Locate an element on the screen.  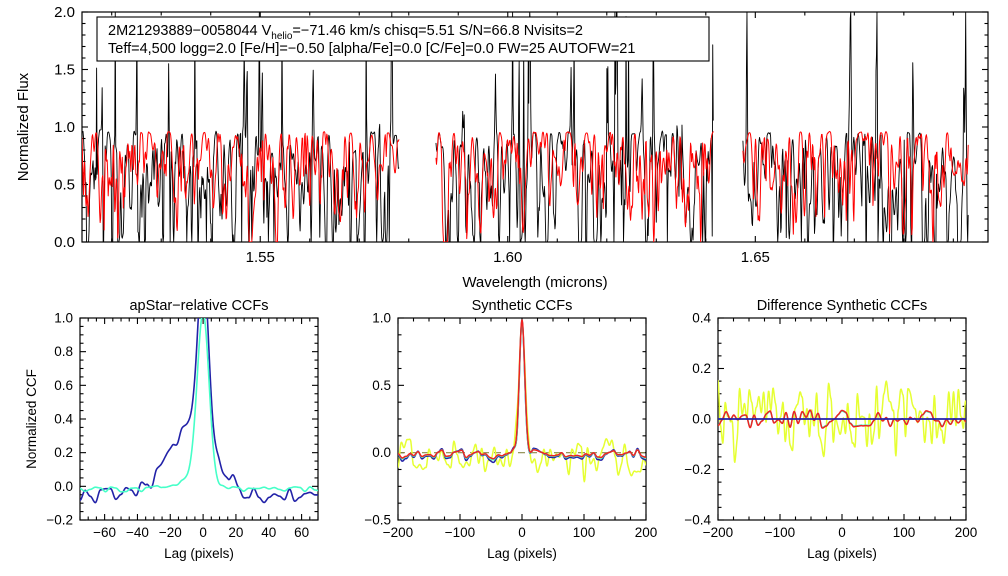
x-tick-label: −20 is located at coordinates (170, 532).